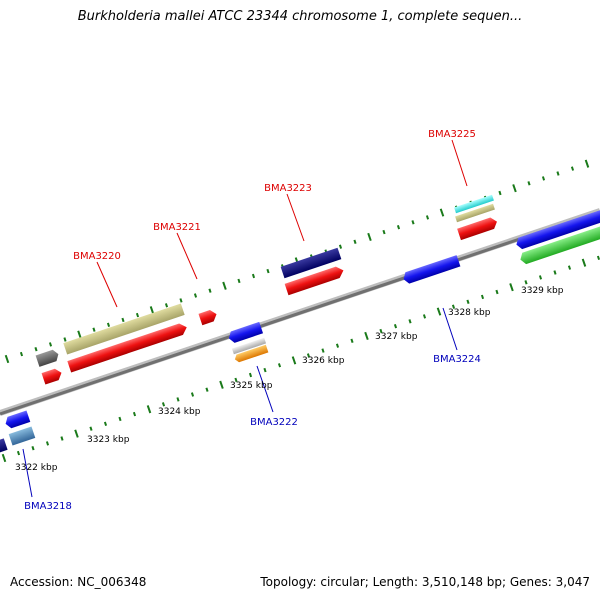  Describe the element at coordinates (469, 313) in the screenshot. I see `scale-label: 3328 kbp` at that location.